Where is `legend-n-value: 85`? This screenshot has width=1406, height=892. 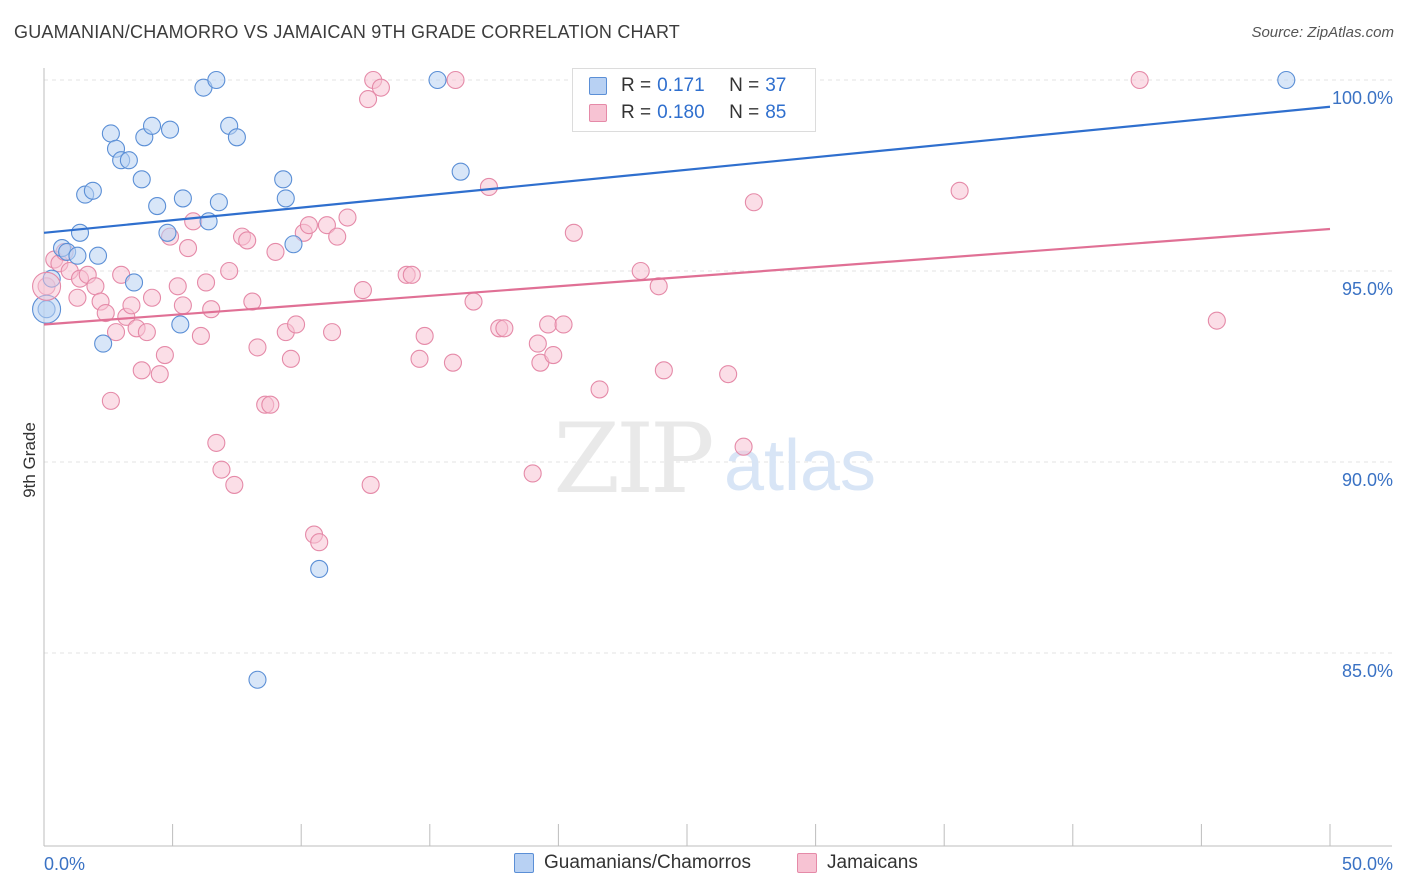
legend-n-value: 85 is located at coordinates (776, 112).